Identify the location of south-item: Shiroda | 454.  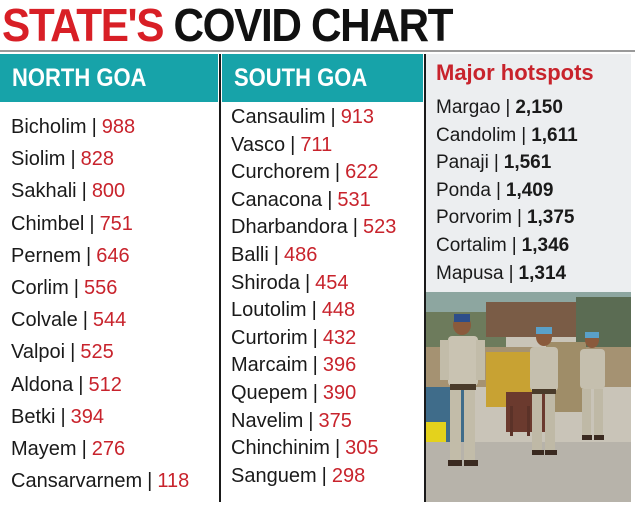
(313, 284).